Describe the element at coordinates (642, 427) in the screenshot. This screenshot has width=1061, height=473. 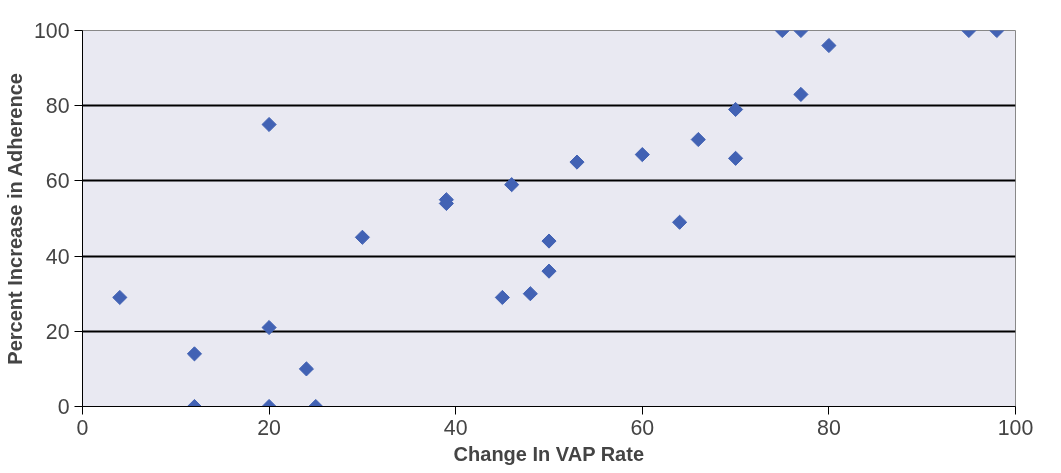
I see `x-tick-label: 60` at that location.